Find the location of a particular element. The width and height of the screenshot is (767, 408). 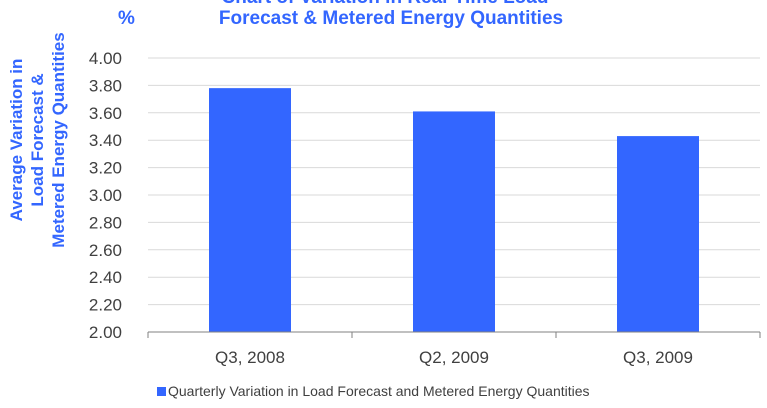

axes is located at coordinates (454, 334).